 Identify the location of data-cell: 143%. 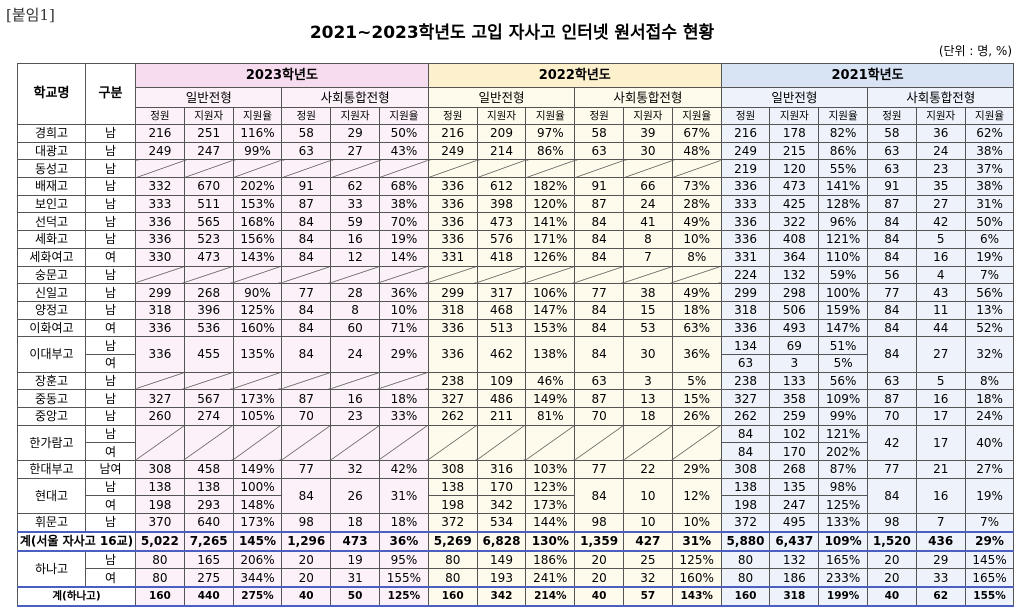
(696, 596).